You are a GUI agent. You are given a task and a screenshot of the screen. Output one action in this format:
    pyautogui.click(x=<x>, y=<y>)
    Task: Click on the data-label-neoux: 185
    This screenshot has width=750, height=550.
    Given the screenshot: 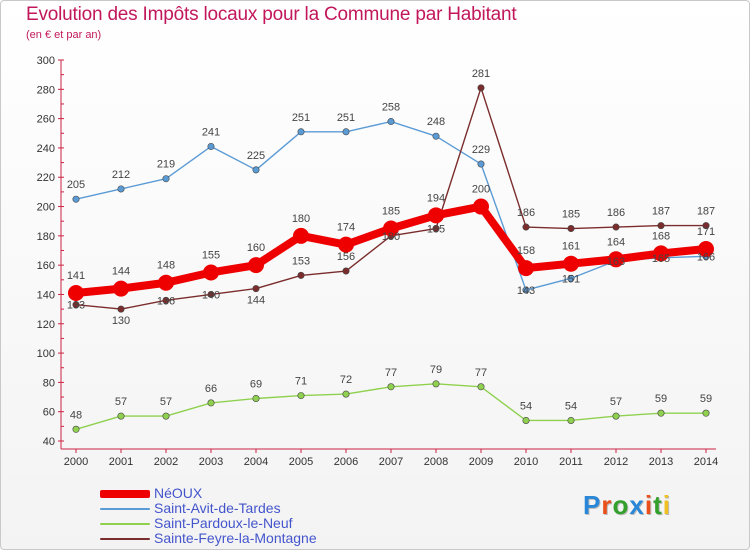 What is the action you would take?
    pyautogui.click(x=391, y=212)
    